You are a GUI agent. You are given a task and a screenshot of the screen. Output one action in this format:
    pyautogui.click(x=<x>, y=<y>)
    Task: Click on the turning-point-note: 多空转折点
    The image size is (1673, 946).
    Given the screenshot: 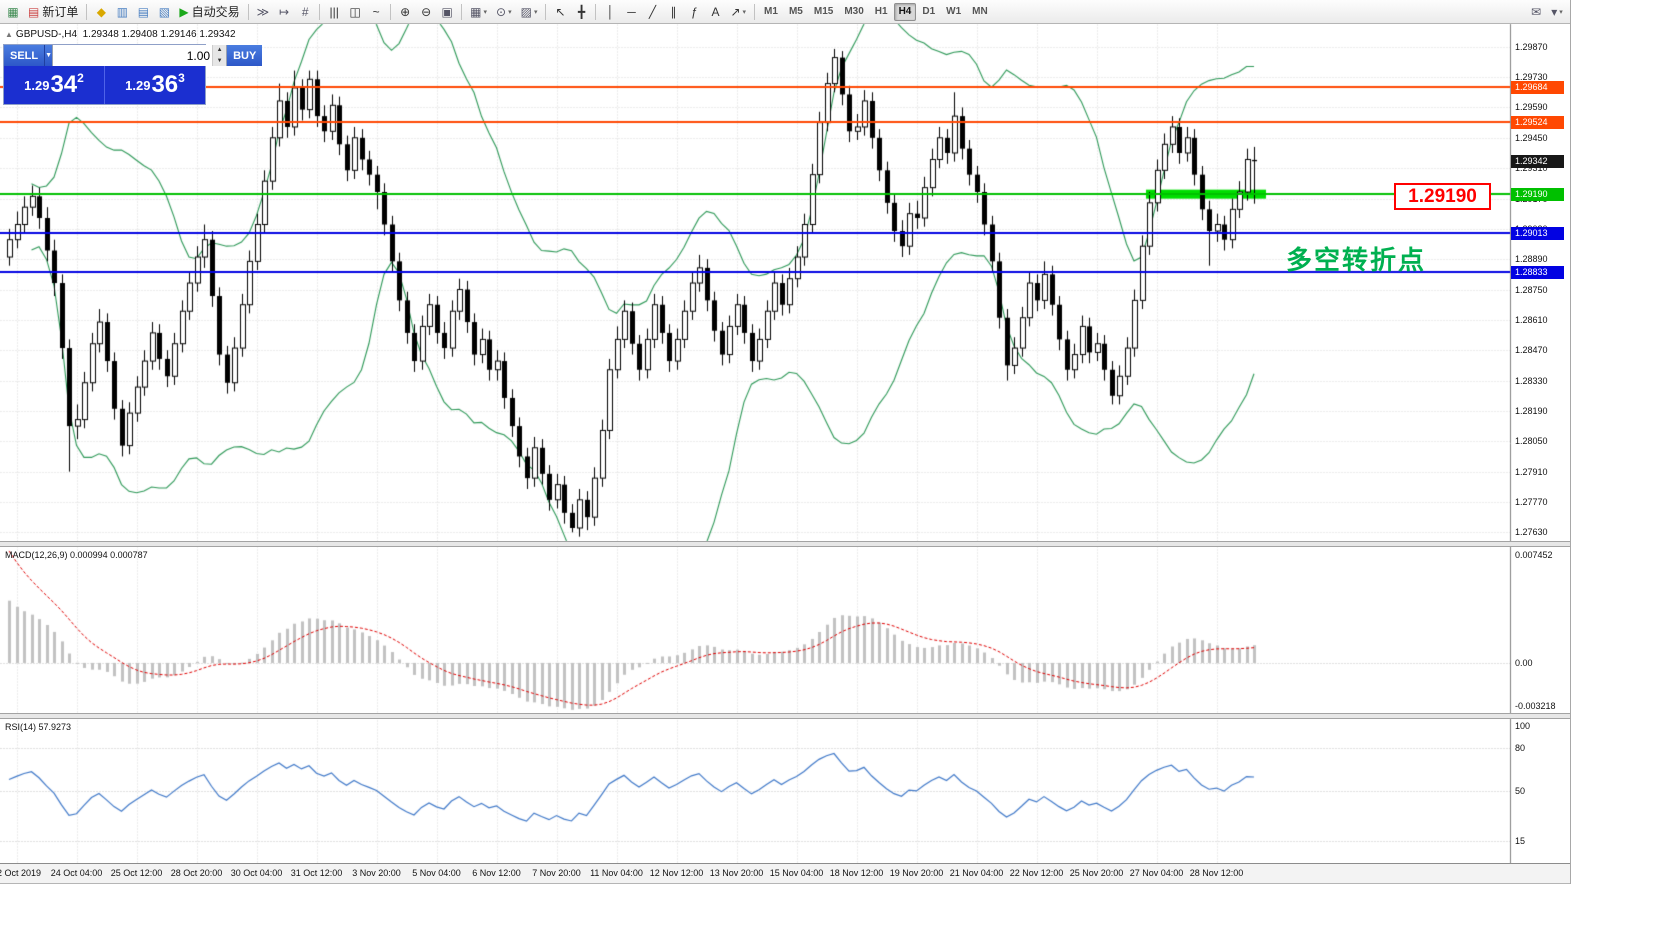 What is the action you would take?
    pyautogui.click(x=1356, y=260)
    